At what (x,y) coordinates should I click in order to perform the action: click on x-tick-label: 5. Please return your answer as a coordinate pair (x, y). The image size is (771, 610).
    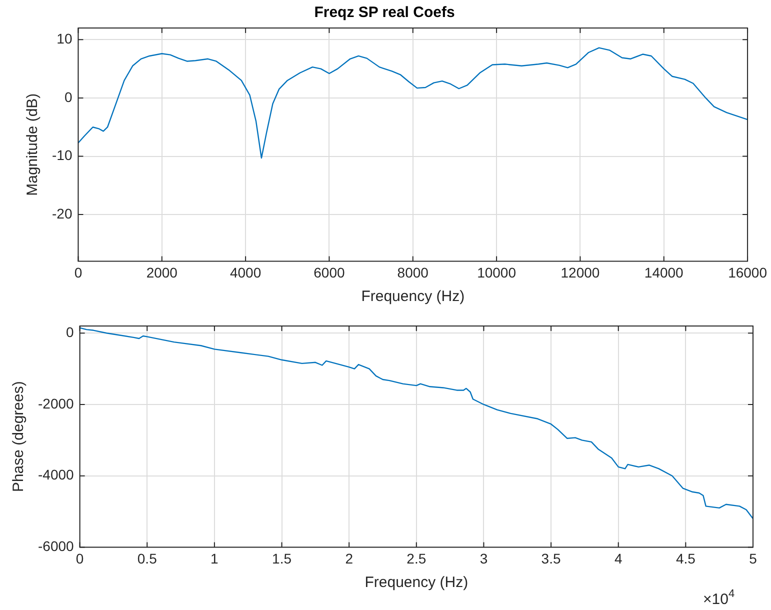
    Looking at the image, I should click on (753, 558).